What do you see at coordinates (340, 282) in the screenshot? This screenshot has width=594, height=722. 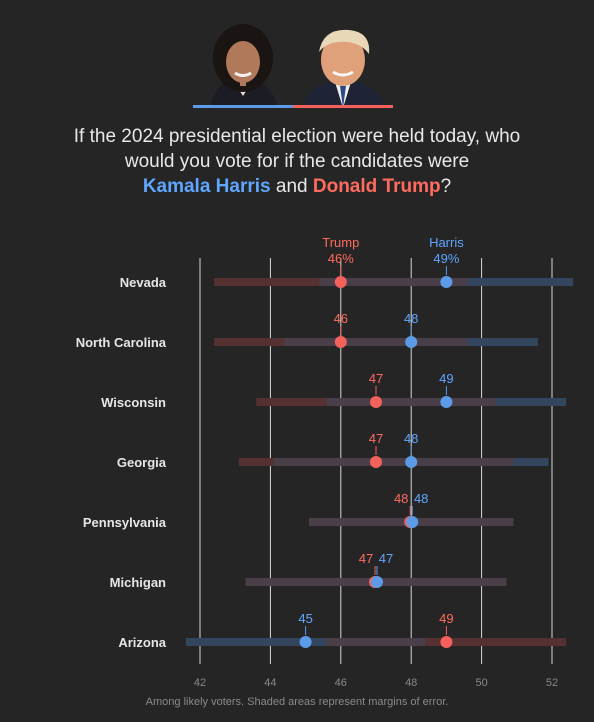 I see `trump-dot-nevada` at bounding box center [340, 282].